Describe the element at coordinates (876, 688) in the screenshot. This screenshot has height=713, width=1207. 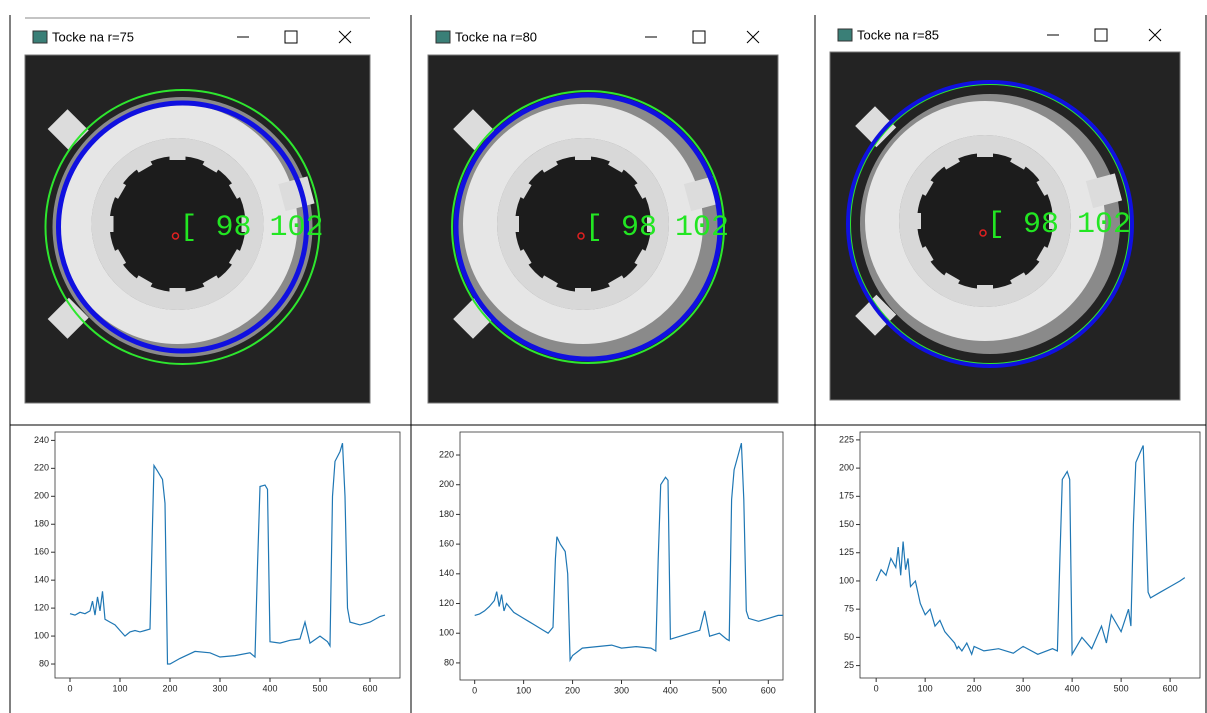
I see `x-tick-label: 0` at that location.